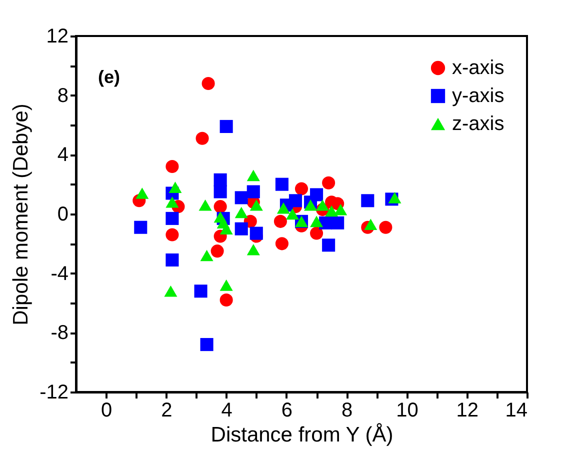 The height and width of the screenshot is (466, 572). I want to click on legend-label: z-axis, so click(478, 124).